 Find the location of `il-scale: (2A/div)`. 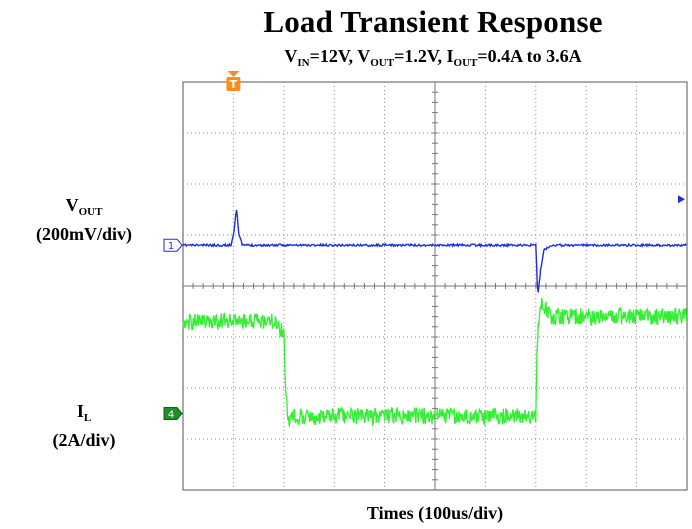

il-scale: (2A/div) is located at coordinates (84, 440).